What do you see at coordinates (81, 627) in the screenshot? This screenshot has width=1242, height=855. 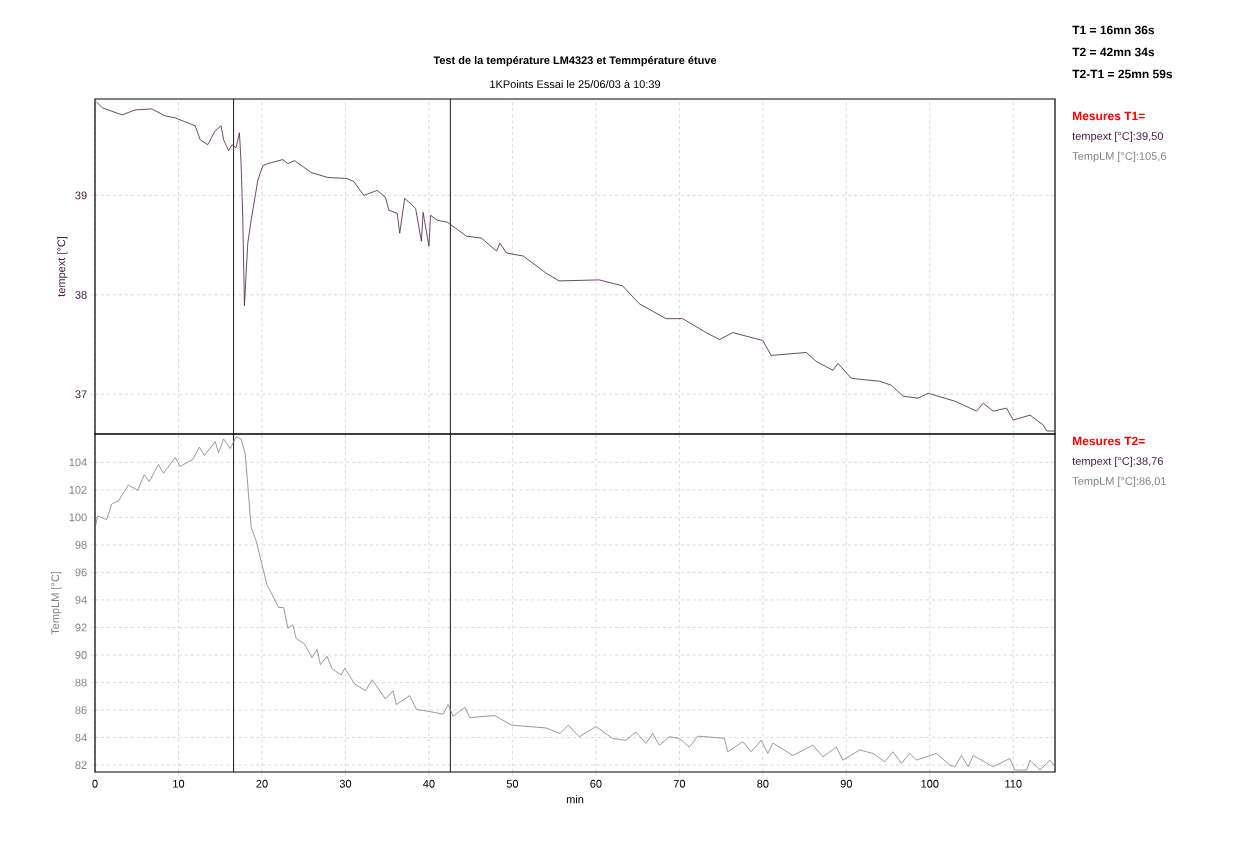 I see `y-tick-label: 92` at bounding box center [81, 627].